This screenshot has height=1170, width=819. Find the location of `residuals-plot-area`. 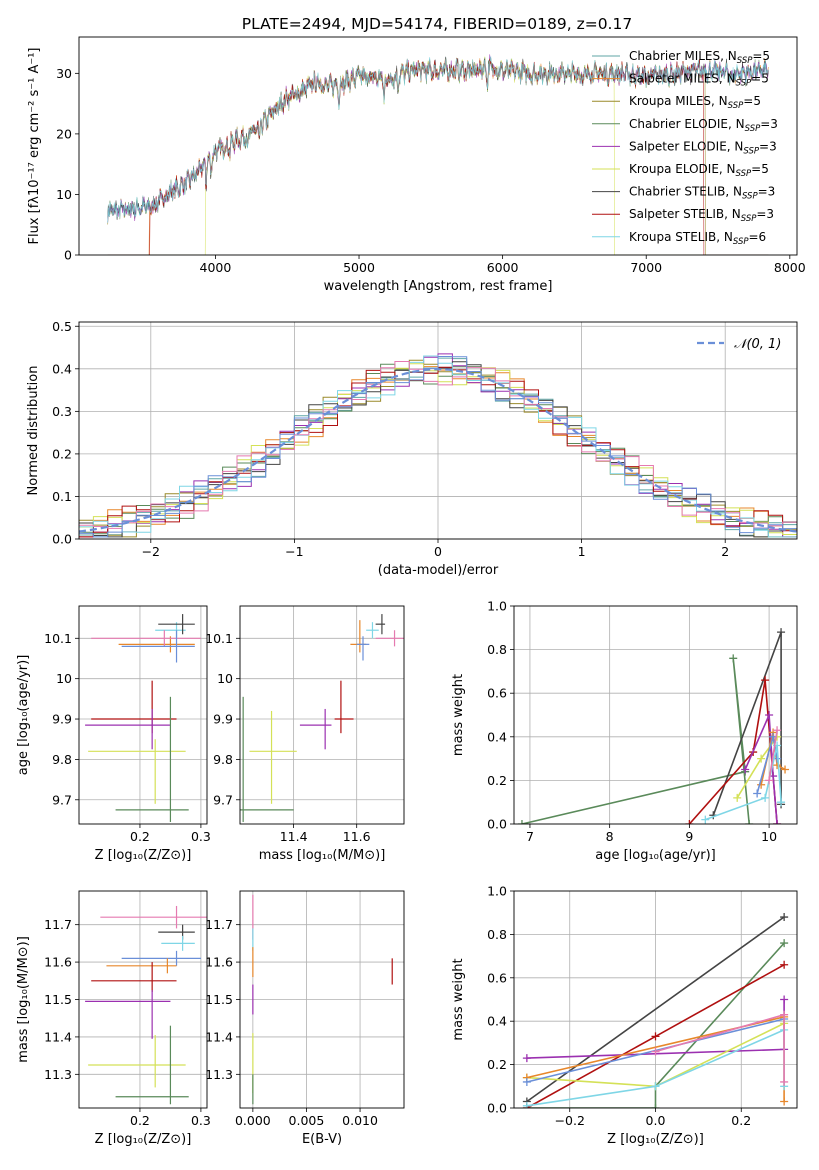

residuals-plot-area is located at coordinates (438, 445).